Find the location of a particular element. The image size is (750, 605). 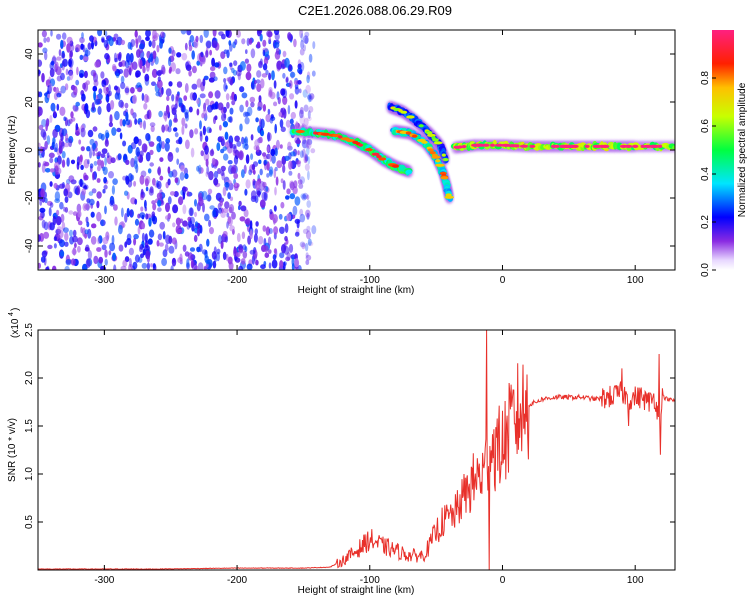

x-tick-label: 100 is located at coordinates (635, 580).